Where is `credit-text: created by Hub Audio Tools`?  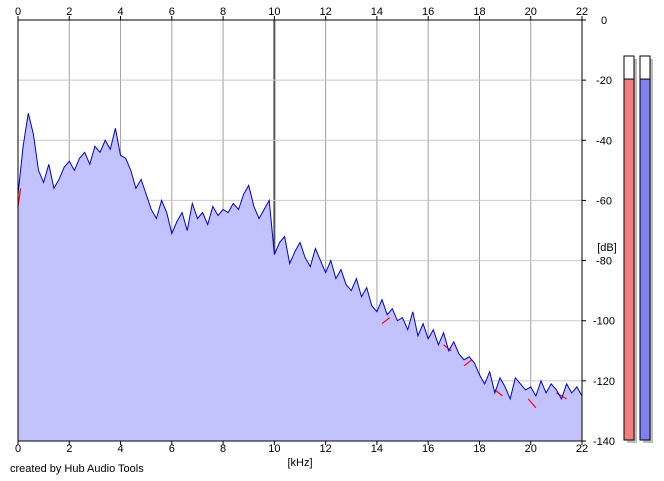
credit-text: created by Hub Audio Tools is located at coordinates (77, 469).